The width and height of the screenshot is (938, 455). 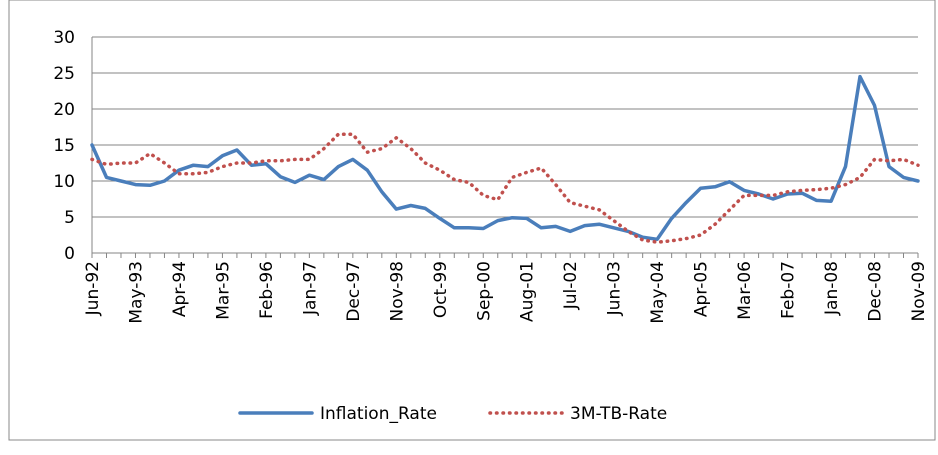 What do you see at coordinates (64, 38) in the screenshot?
I see `y-tick-label: 30` at bounding box center [64, 38].